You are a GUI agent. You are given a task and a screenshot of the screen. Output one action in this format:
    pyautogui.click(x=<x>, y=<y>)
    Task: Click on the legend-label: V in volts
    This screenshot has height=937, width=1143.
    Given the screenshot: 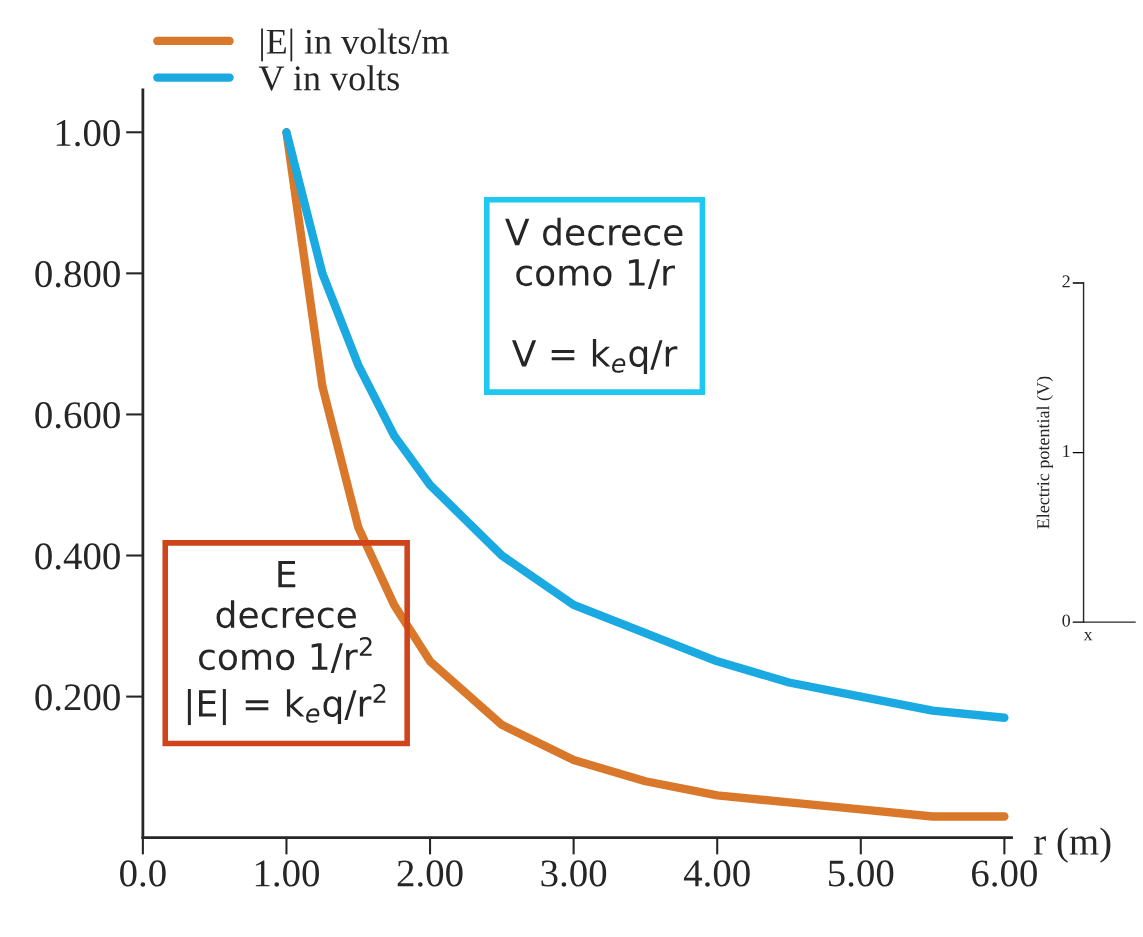 What is the action you would take?
    pyautogui.click(x=328, y=78)
    